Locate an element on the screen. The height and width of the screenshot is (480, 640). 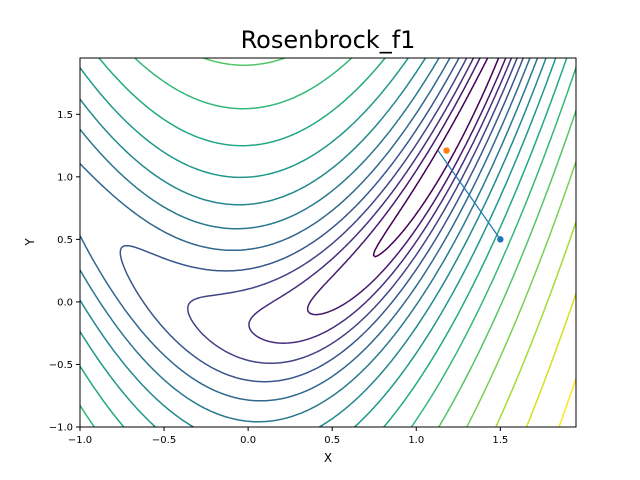
chart-title: Rosenbrock_f1 is located at coordinates (328, 40).